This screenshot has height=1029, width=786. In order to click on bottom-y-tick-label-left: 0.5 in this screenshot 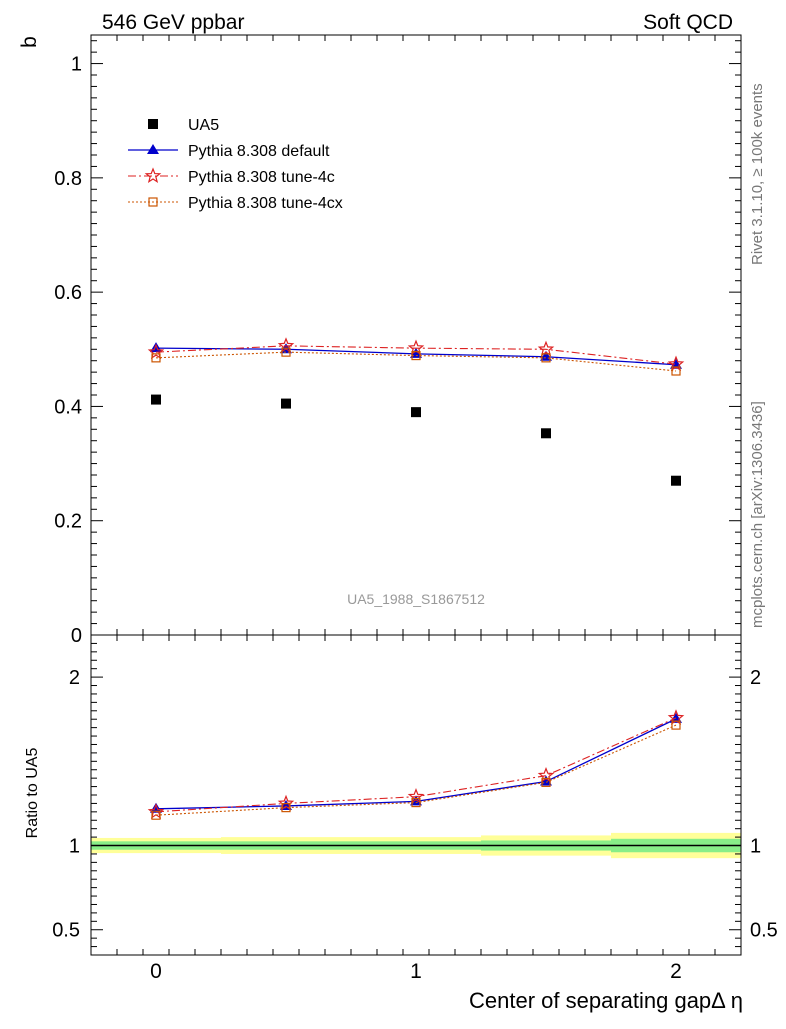, I will do `click(66, 931)`.